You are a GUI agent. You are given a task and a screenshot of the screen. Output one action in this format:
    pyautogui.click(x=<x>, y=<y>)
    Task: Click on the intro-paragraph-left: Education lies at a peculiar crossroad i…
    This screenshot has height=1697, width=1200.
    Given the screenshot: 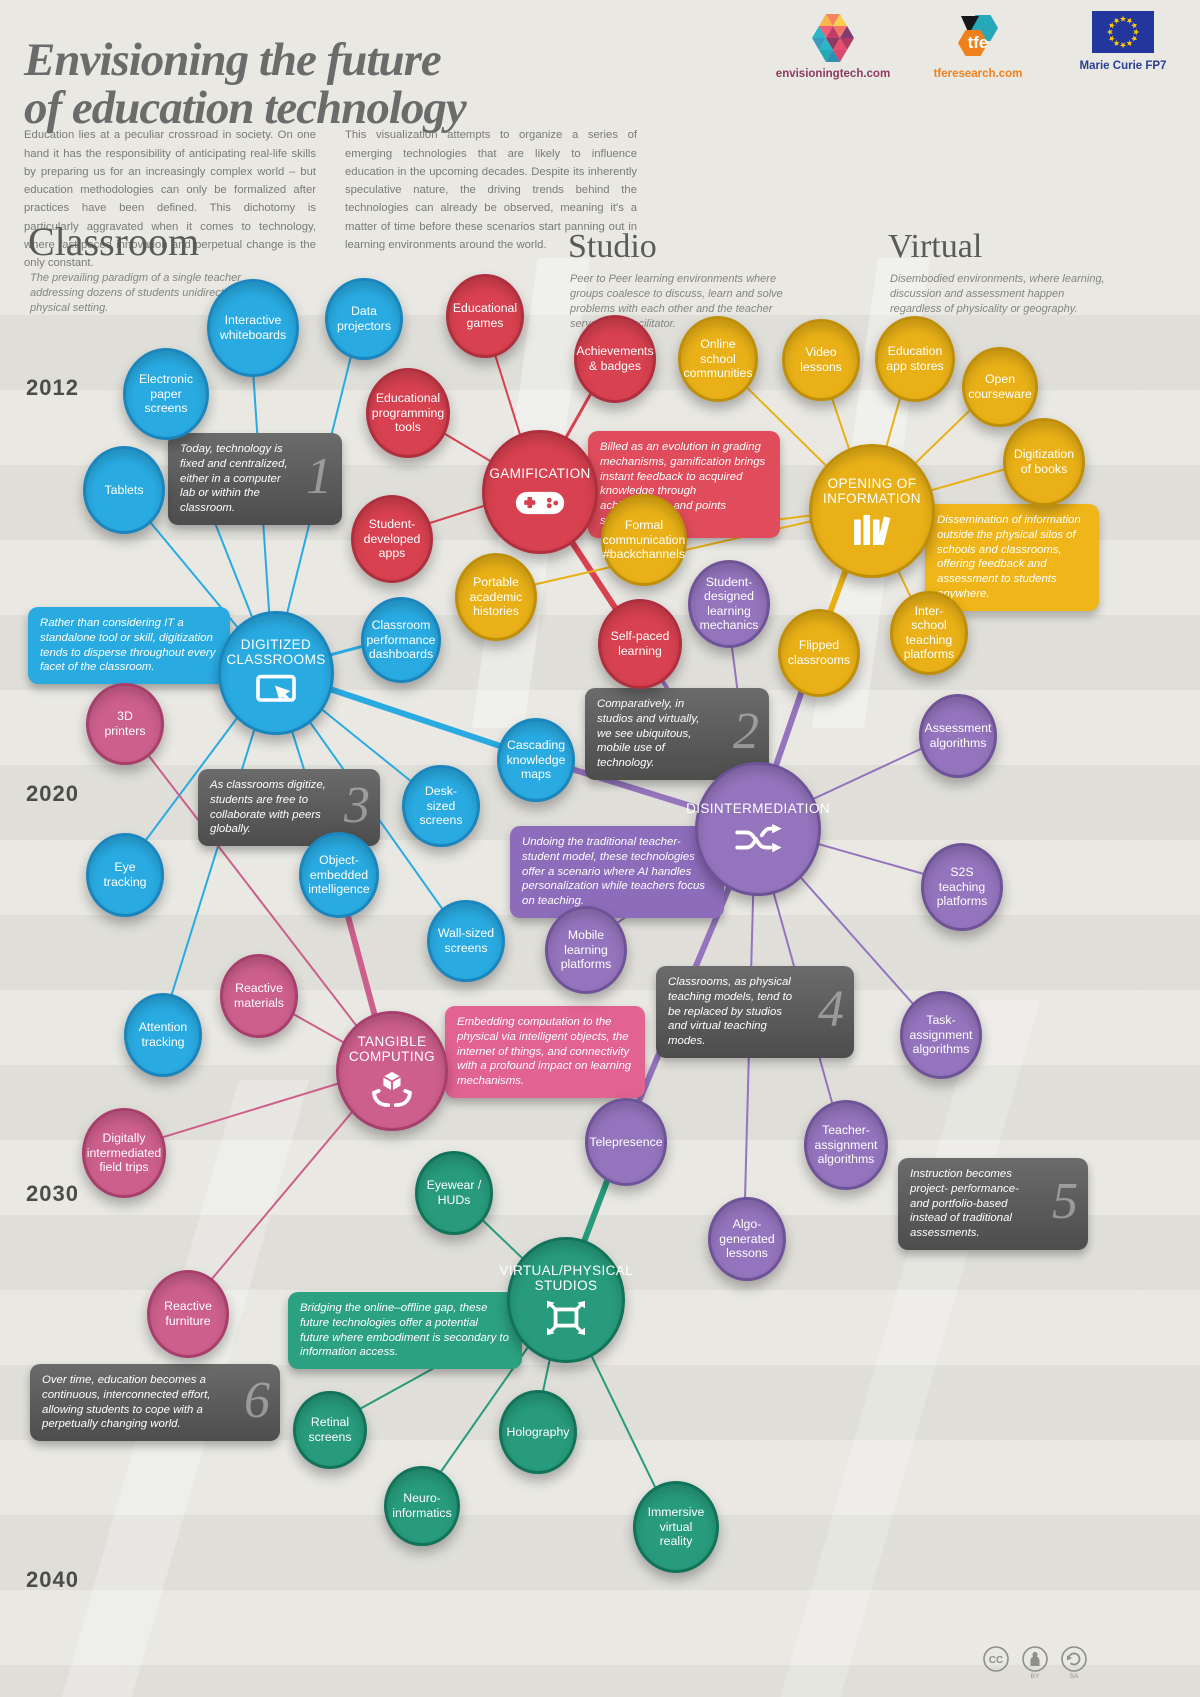 What is the action you would take?
    pyautogui.click(x=170, y=199)
    